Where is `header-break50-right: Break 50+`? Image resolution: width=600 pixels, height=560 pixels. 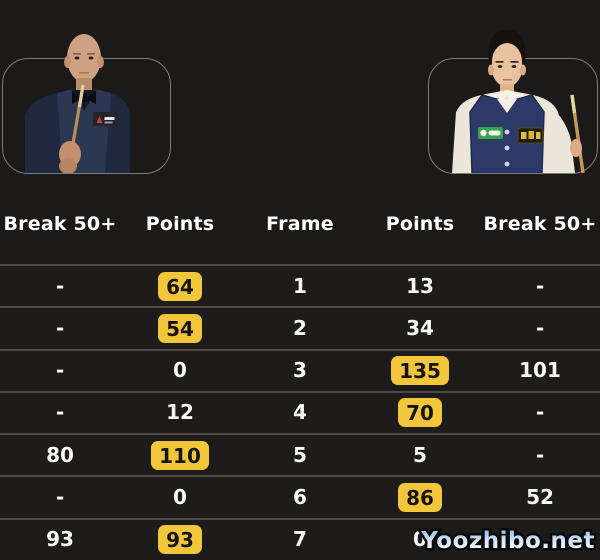
header-break50-right: Break 50+ is located at coordinates (540, 223).